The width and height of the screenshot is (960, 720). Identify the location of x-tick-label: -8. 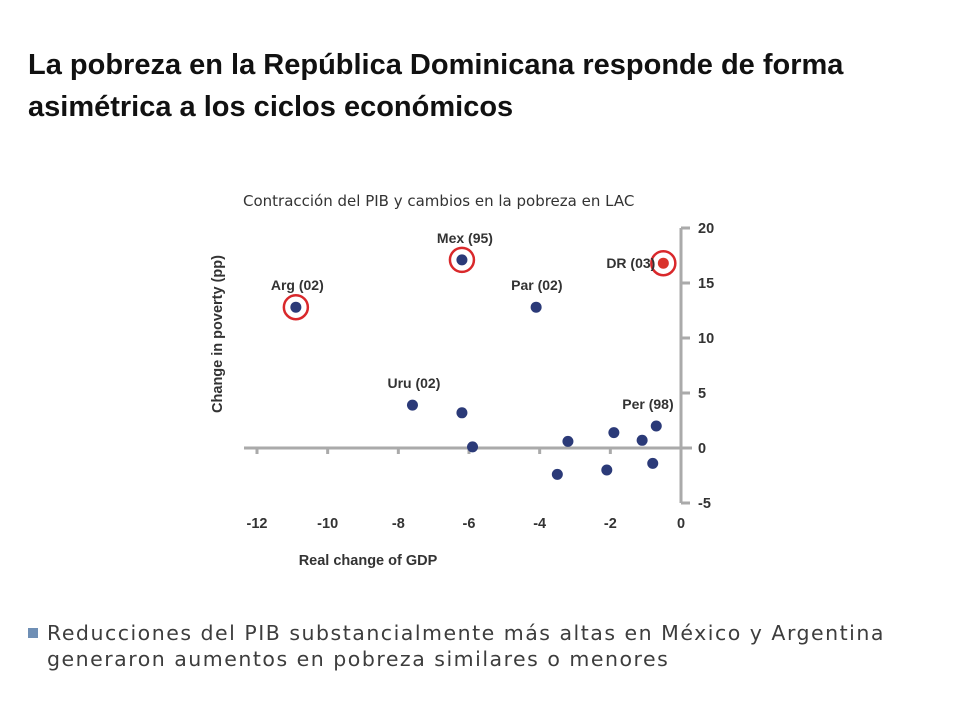
(398, 524).